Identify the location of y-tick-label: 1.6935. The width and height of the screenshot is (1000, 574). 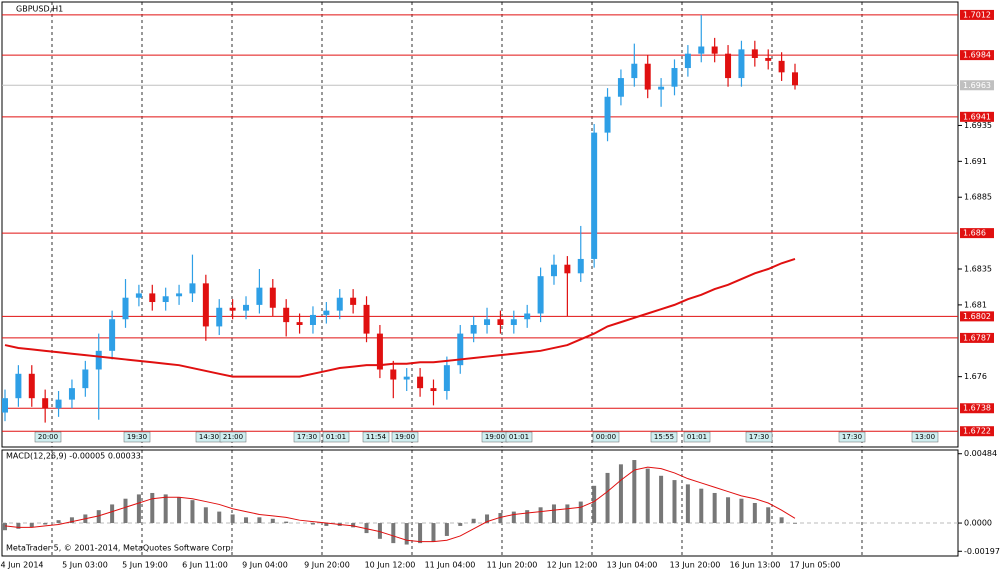
(978, 125).